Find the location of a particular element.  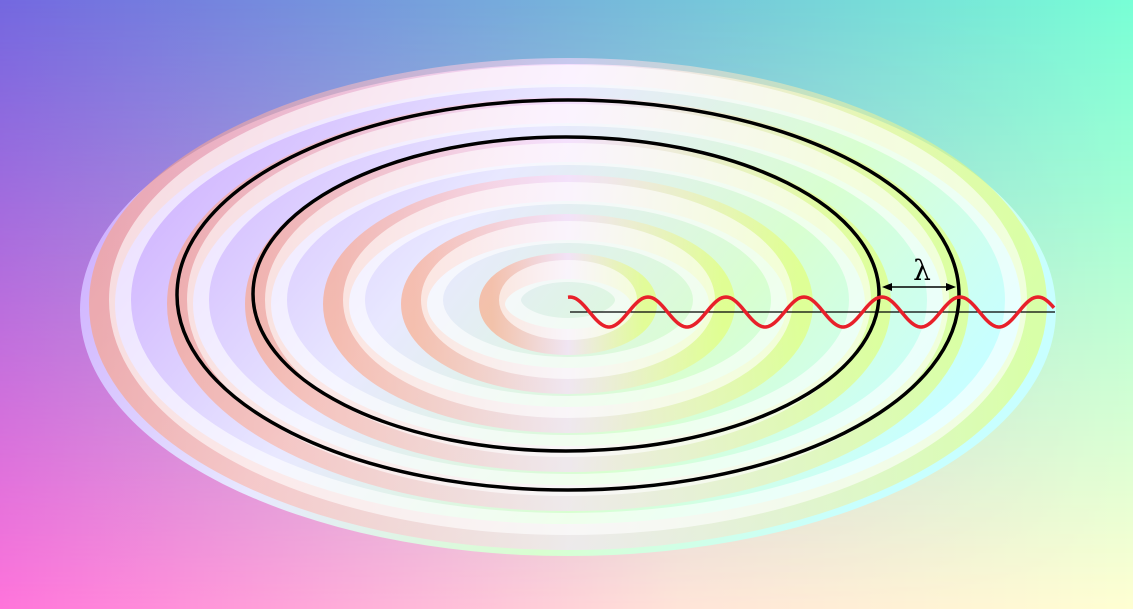

wavelength-label: λ is located at coordinates (922, 270).